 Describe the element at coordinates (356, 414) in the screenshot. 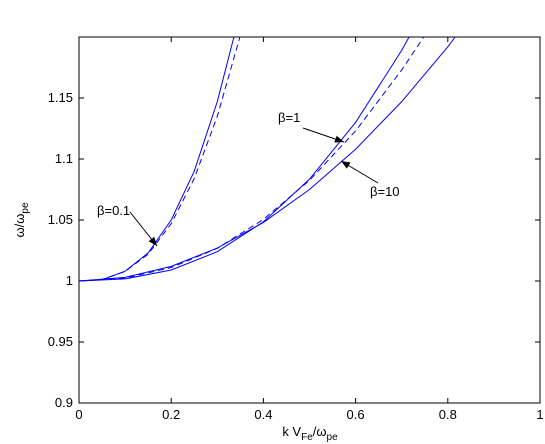

I see `x-tick-label: 0.6` at that location.